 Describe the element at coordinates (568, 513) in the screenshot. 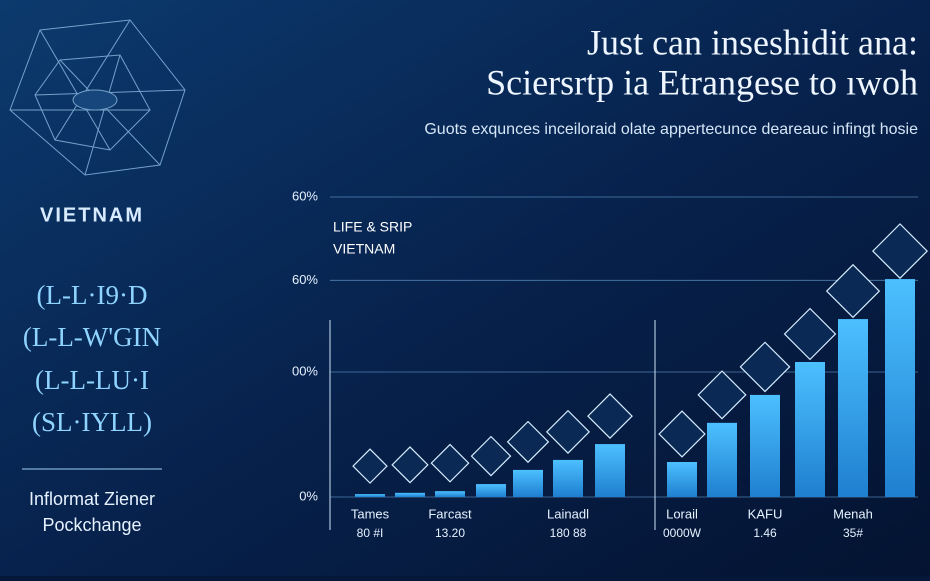

I see `x-tick-label: Lainadl` at that location.